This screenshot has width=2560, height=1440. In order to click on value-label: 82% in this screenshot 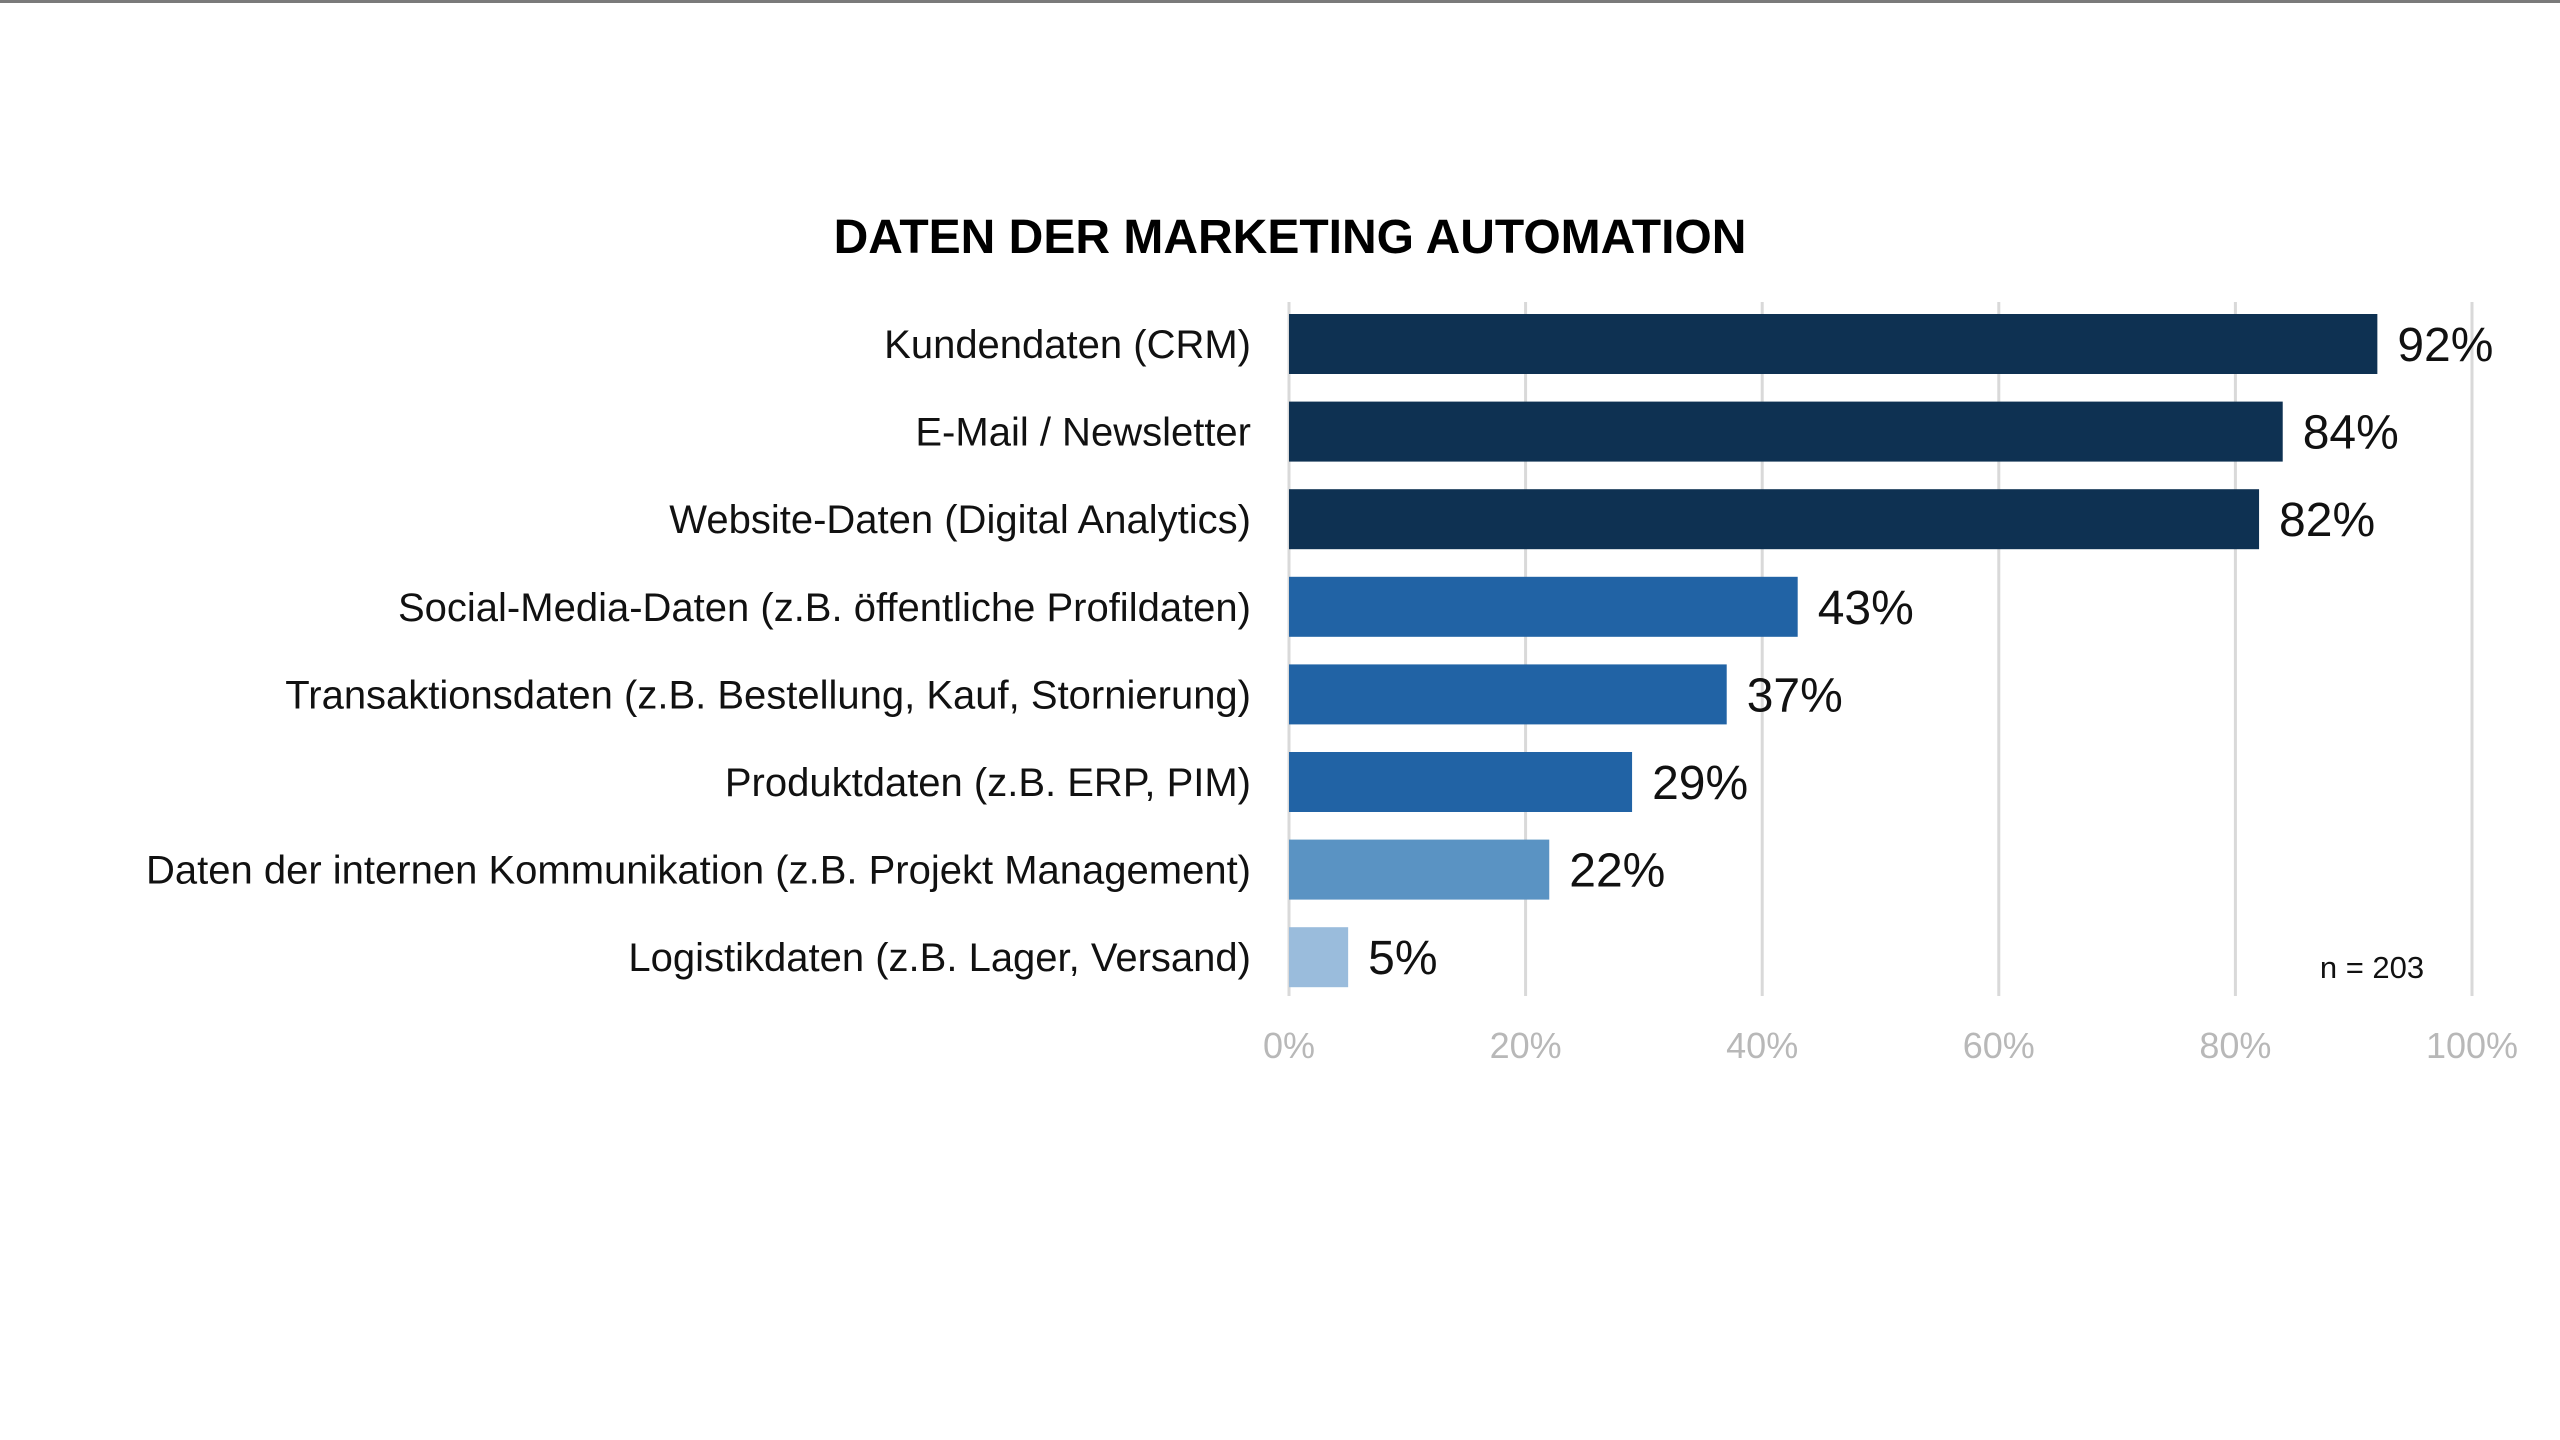, I will do `click(2327, 520)`.